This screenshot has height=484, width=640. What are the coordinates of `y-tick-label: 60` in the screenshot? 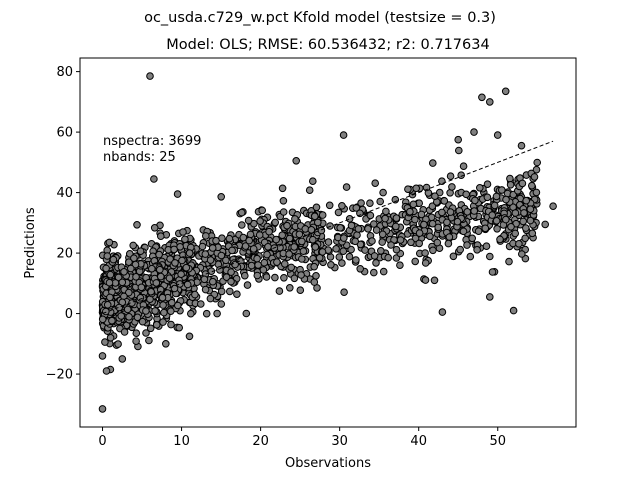 It's located at (64, 133).